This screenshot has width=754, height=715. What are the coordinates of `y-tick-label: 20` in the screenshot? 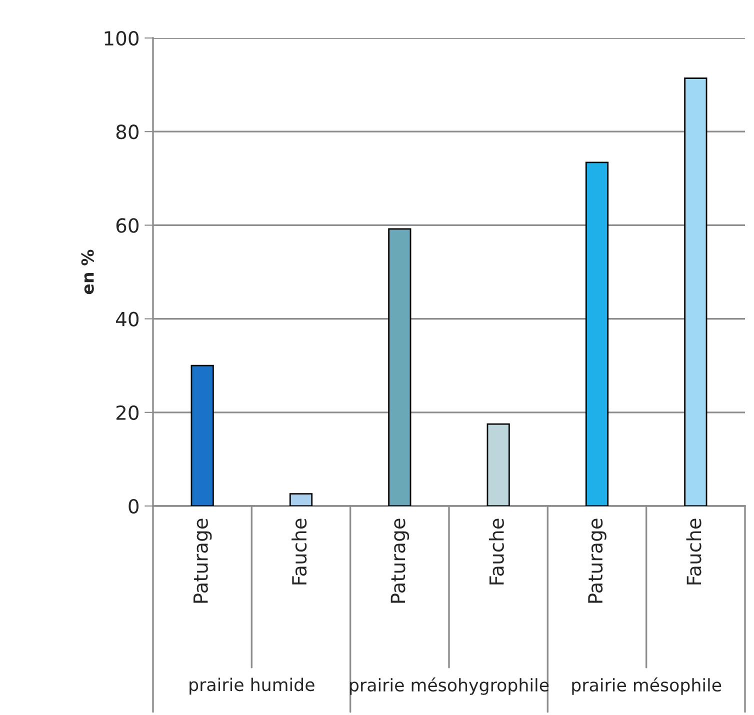 It's located at (127, 412).